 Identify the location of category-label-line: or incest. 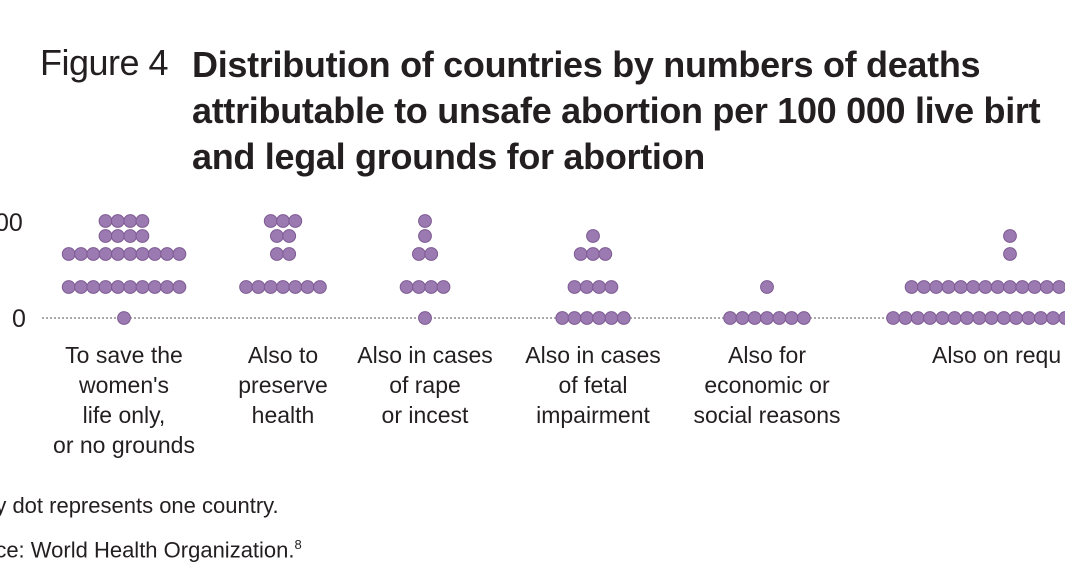
(425, 415).